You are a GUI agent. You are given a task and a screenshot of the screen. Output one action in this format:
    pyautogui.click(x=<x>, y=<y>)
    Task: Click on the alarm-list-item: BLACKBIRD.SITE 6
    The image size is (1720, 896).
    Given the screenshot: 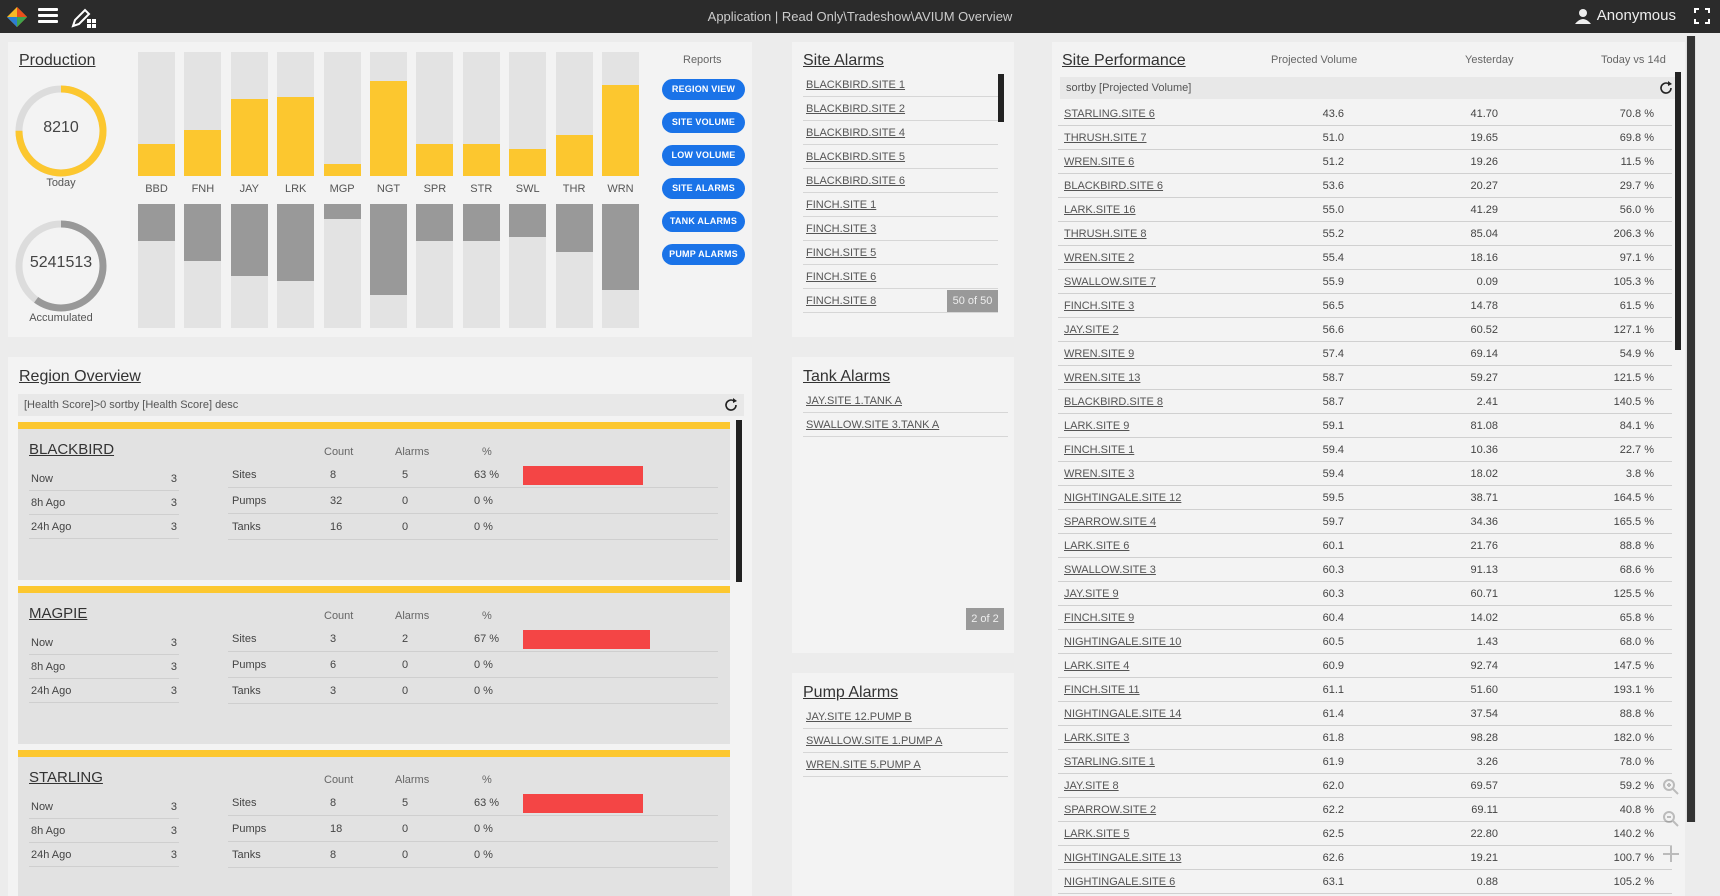 What is the action you would take?
    pyautogui.click(x=900, y=181)
    